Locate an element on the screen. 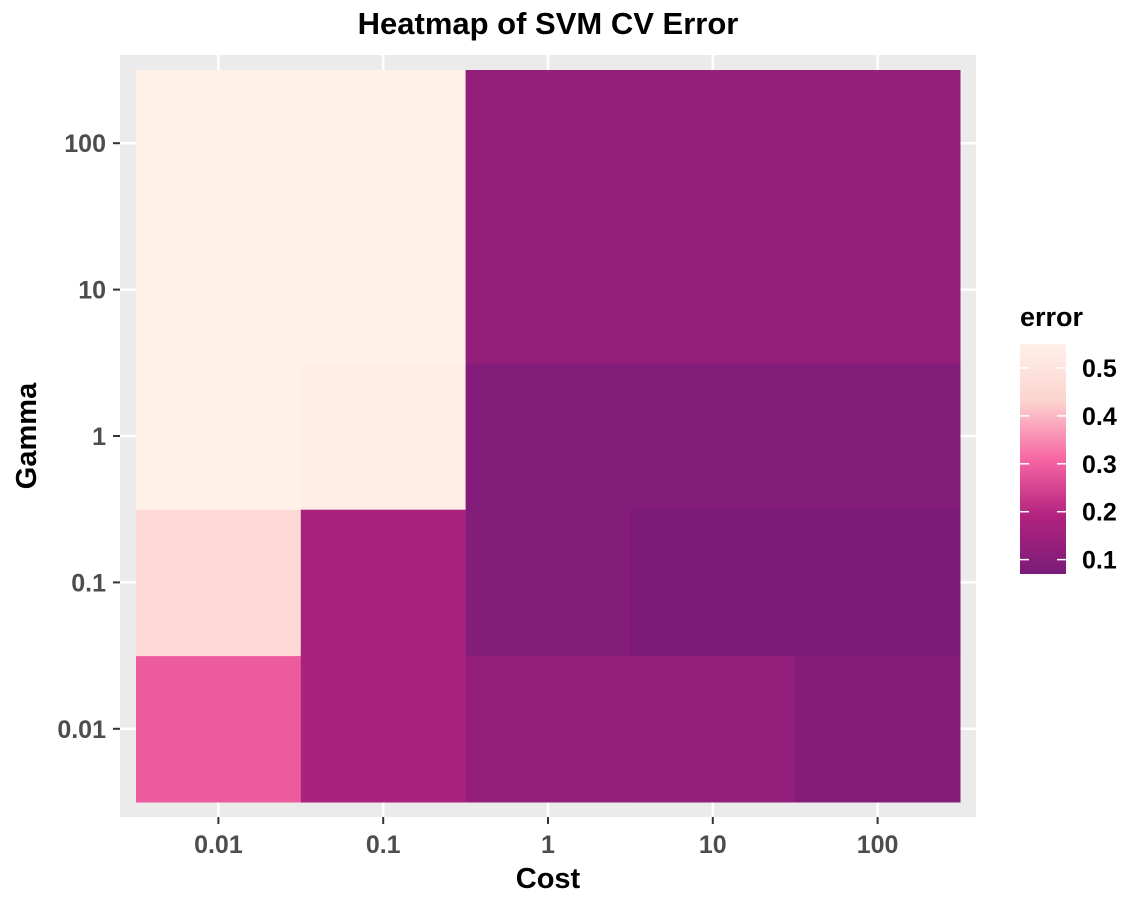 This screenshot has height=902, width=1140. x-tick-label: 0.1 is located at coordinates (383, 845).